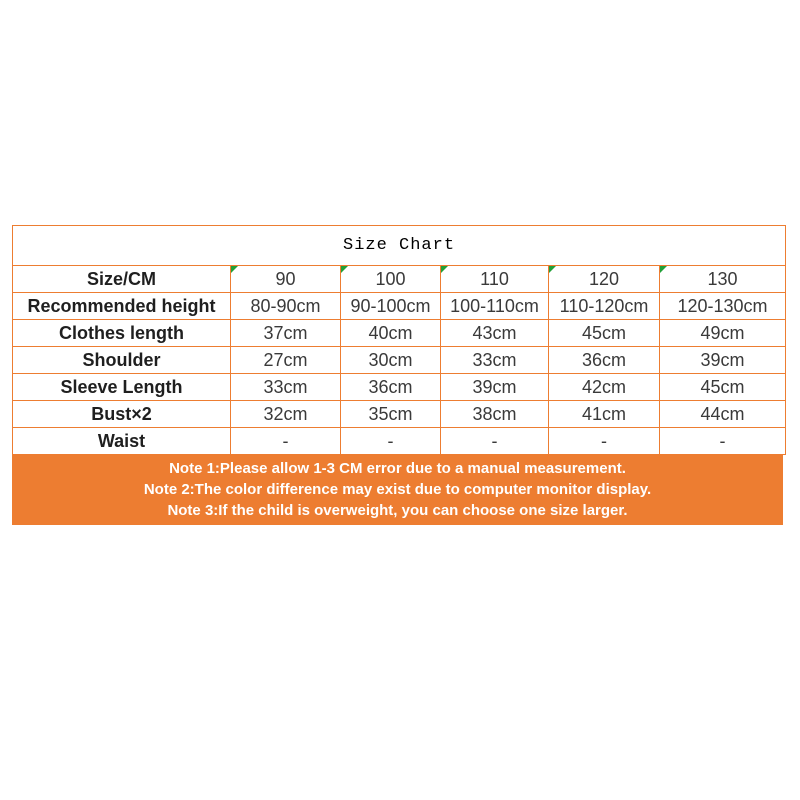 The image size is (800, 800). Describe the element at coordinates (604, 387) in the screenshot. I see `measurement-value: 42cm` at that location.